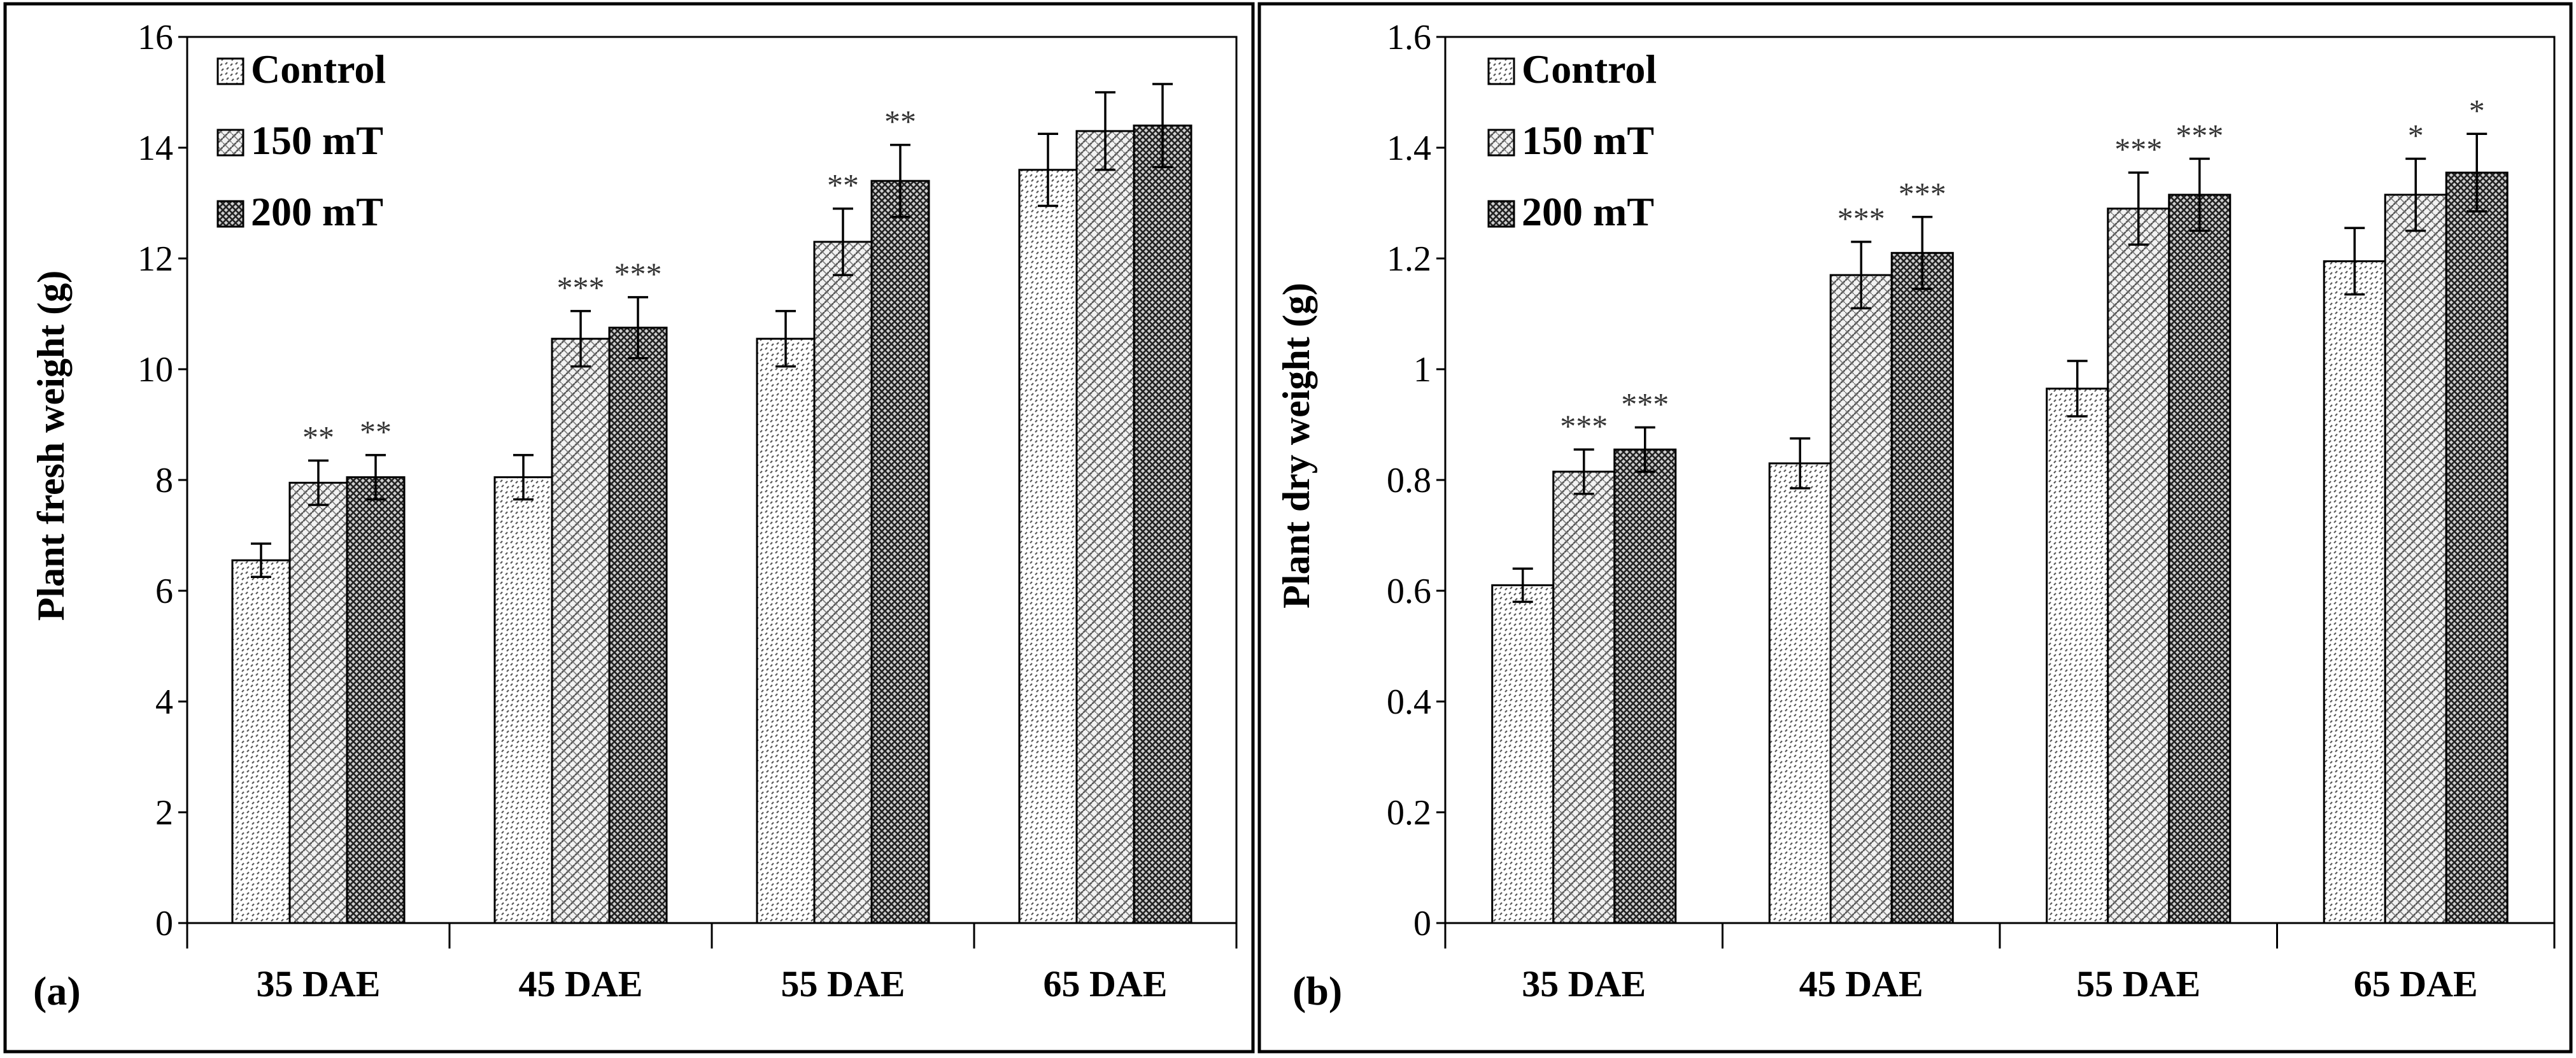 The height and width of the screenshot is (1058, 2576). Describe the element at coordinates (155, 37) in the screenshot. I see `y-tick-label: 16` at that location.